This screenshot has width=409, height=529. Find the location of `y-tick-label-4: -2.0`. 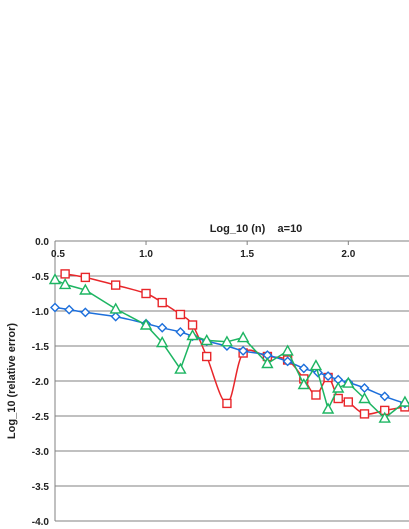

y-tick-label-4: -2.0 is located at coordinates (41, 382).